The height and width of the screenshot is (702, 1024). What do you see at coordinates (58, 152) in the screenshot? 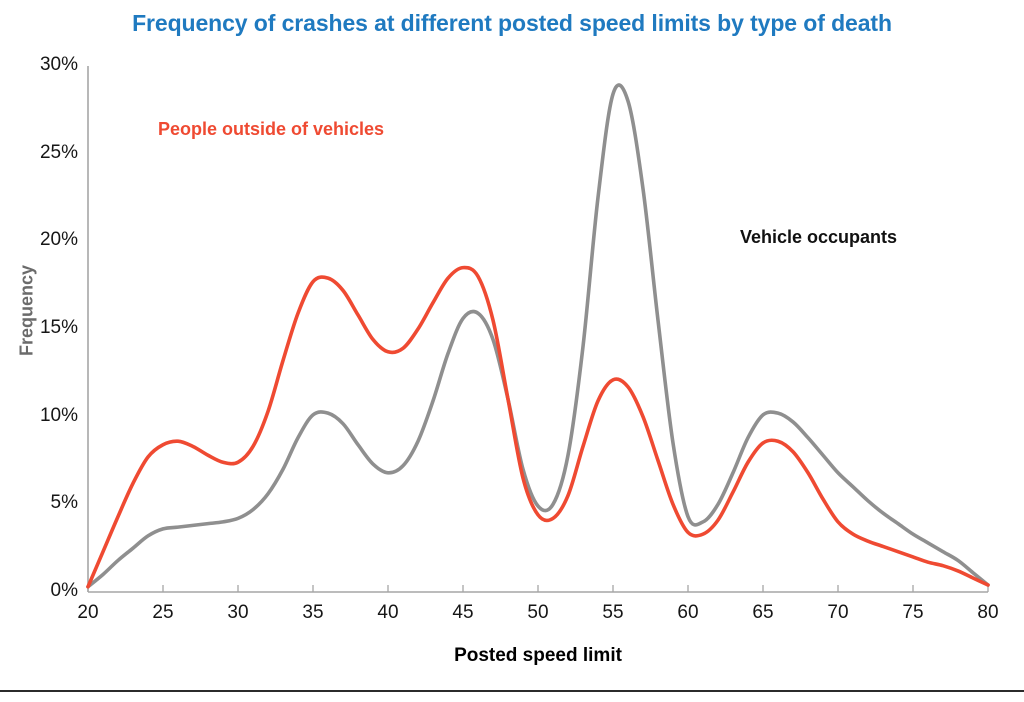
I see `y-tick-label: 25%` at bounding box center [58, 152].